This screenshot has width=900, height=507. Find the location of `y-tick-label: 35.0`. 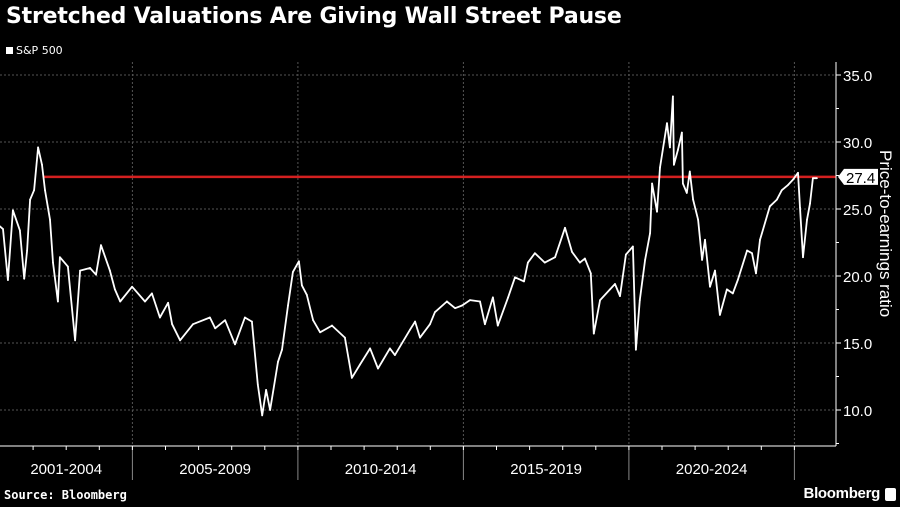

y-tick-label: 35.0 is located at coordinates (857, 76).